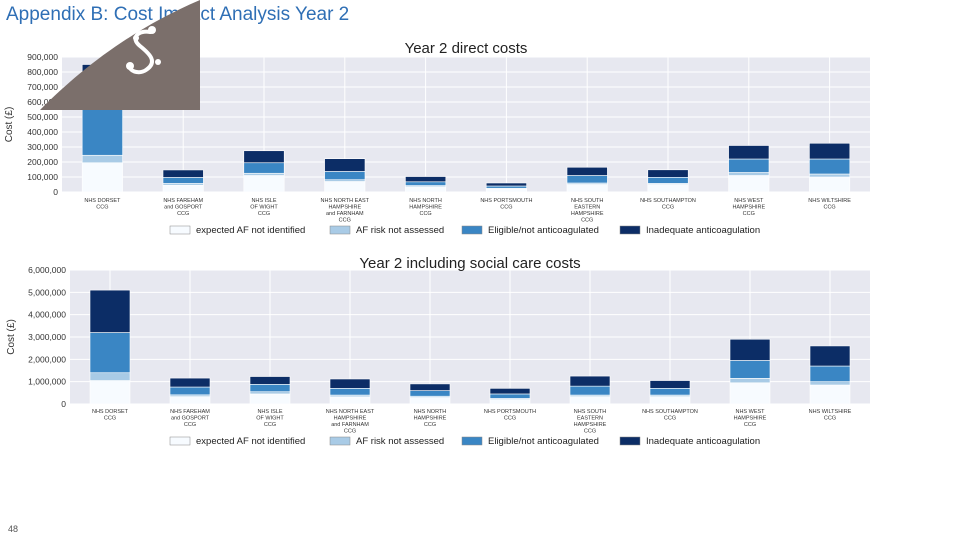 Image resolution: width=960 pixels, height=540 pixels. I want to click on y-tick-label: 800,000, so click(42, 72).